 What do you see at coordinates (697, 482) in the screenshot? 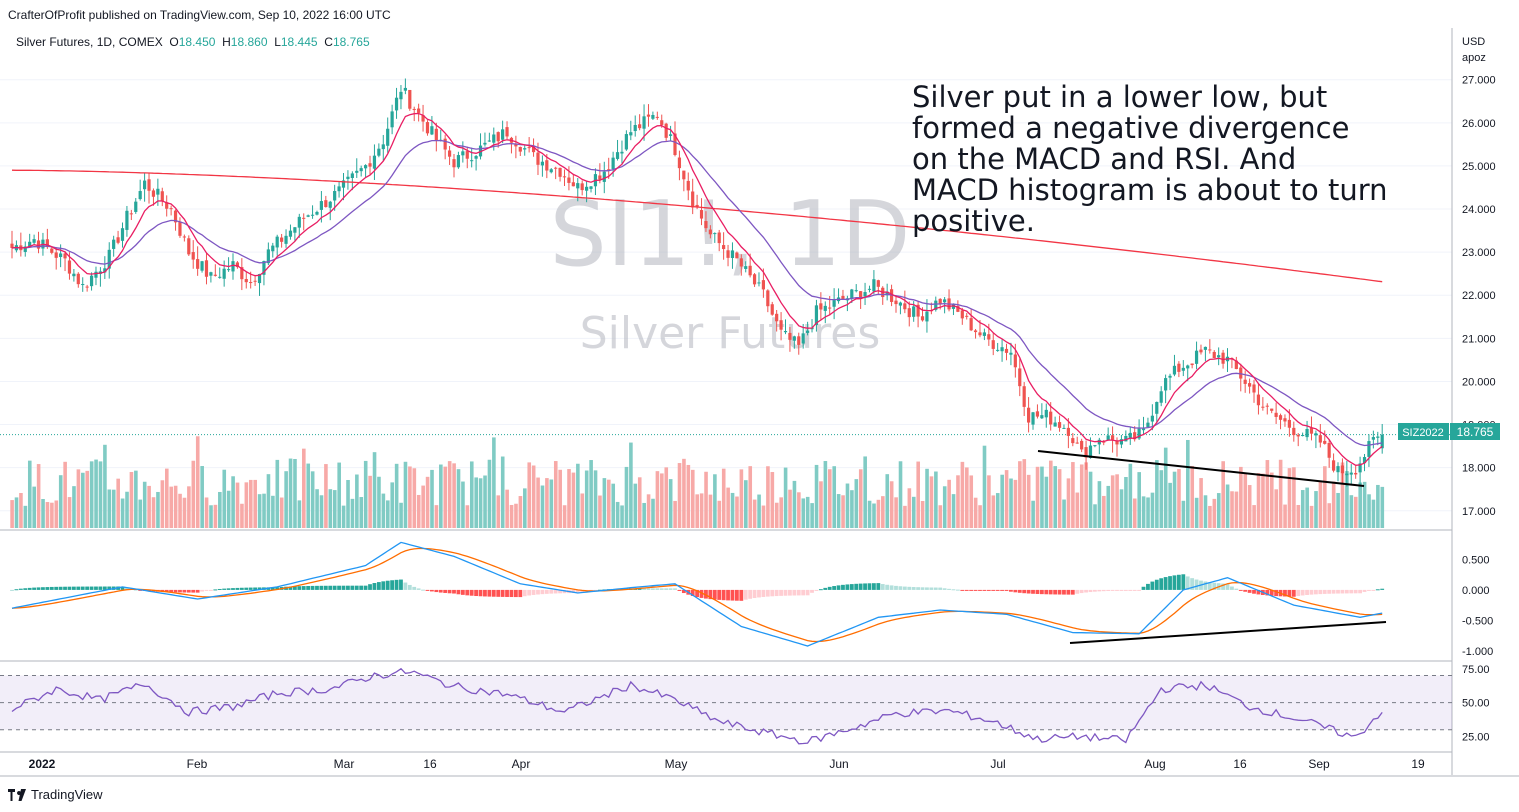
I see `volume-bars` at bounding box center [697, 482].